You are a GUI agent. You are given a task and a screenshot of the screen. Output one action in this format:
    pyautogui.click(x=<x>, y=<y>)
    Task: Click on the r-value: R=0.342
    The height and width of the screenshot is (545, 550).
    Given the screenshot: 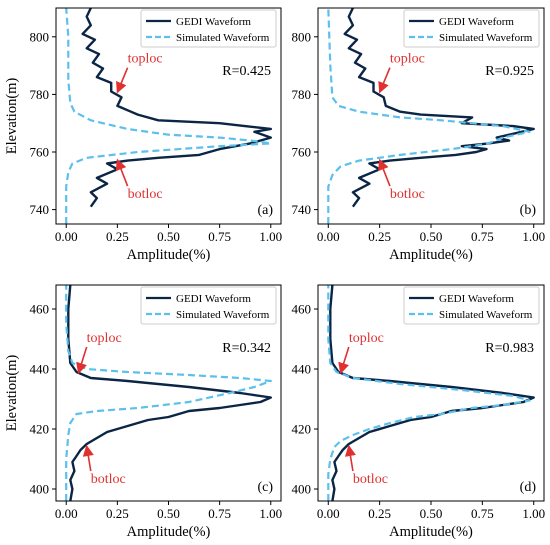 What is the action you would take?
    pyautogui.click(x=246, y=348)
    